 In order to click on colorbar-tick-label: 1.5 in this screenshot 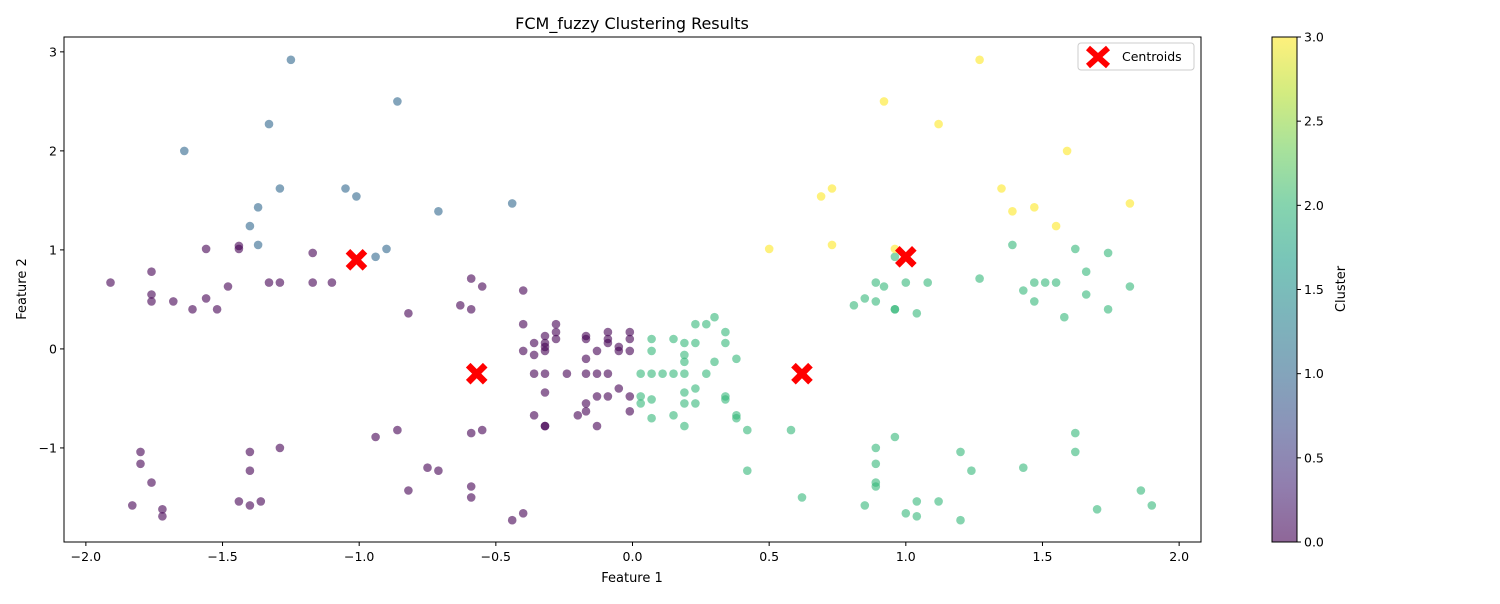, I will do `click(1314, 289)`.